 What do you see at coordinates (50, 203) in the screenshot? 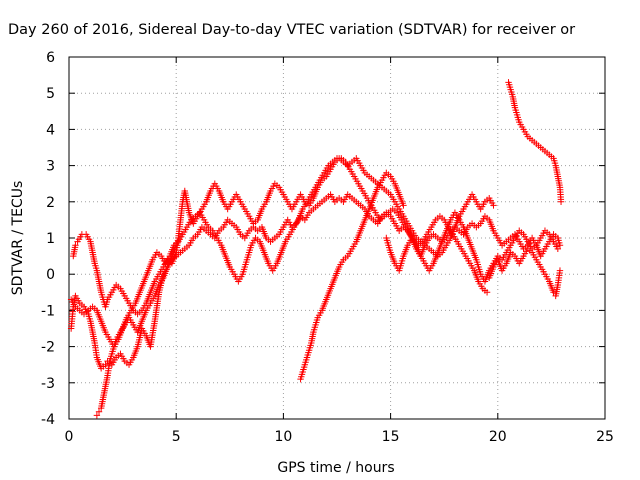
I see `y-tick-label: 2` at bounding box center [50, 203].